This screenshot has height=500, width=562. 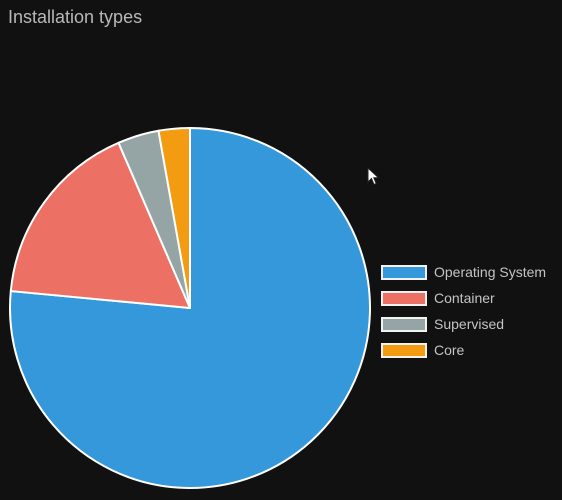 I want to click on legend-item: Supervised, so click(x=463, y=324).